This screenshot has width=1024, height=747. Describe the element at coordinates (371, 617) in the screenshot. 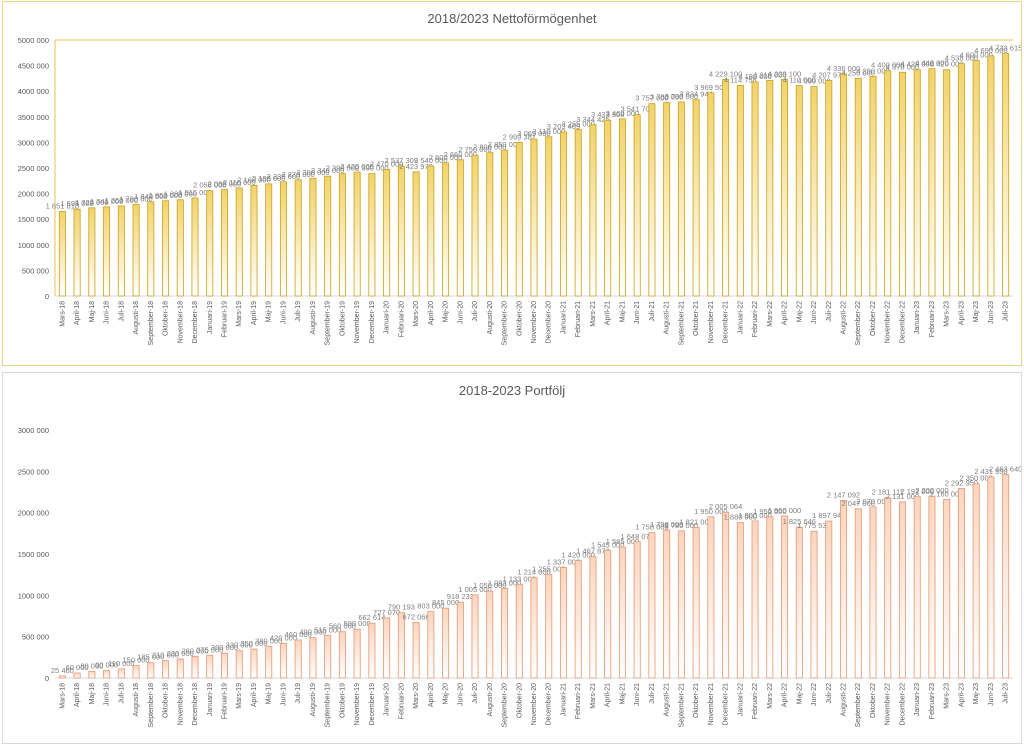

I see `data-label: 662 614` at that location.